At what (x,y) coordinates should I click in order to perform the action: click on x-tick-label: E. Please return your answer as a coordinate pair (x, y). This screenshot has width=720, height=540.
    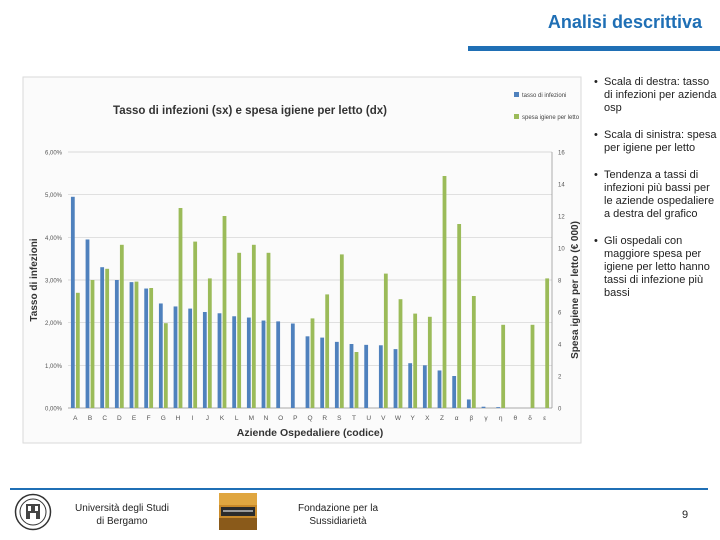
    Looking at the image, I should click on (134, 418).